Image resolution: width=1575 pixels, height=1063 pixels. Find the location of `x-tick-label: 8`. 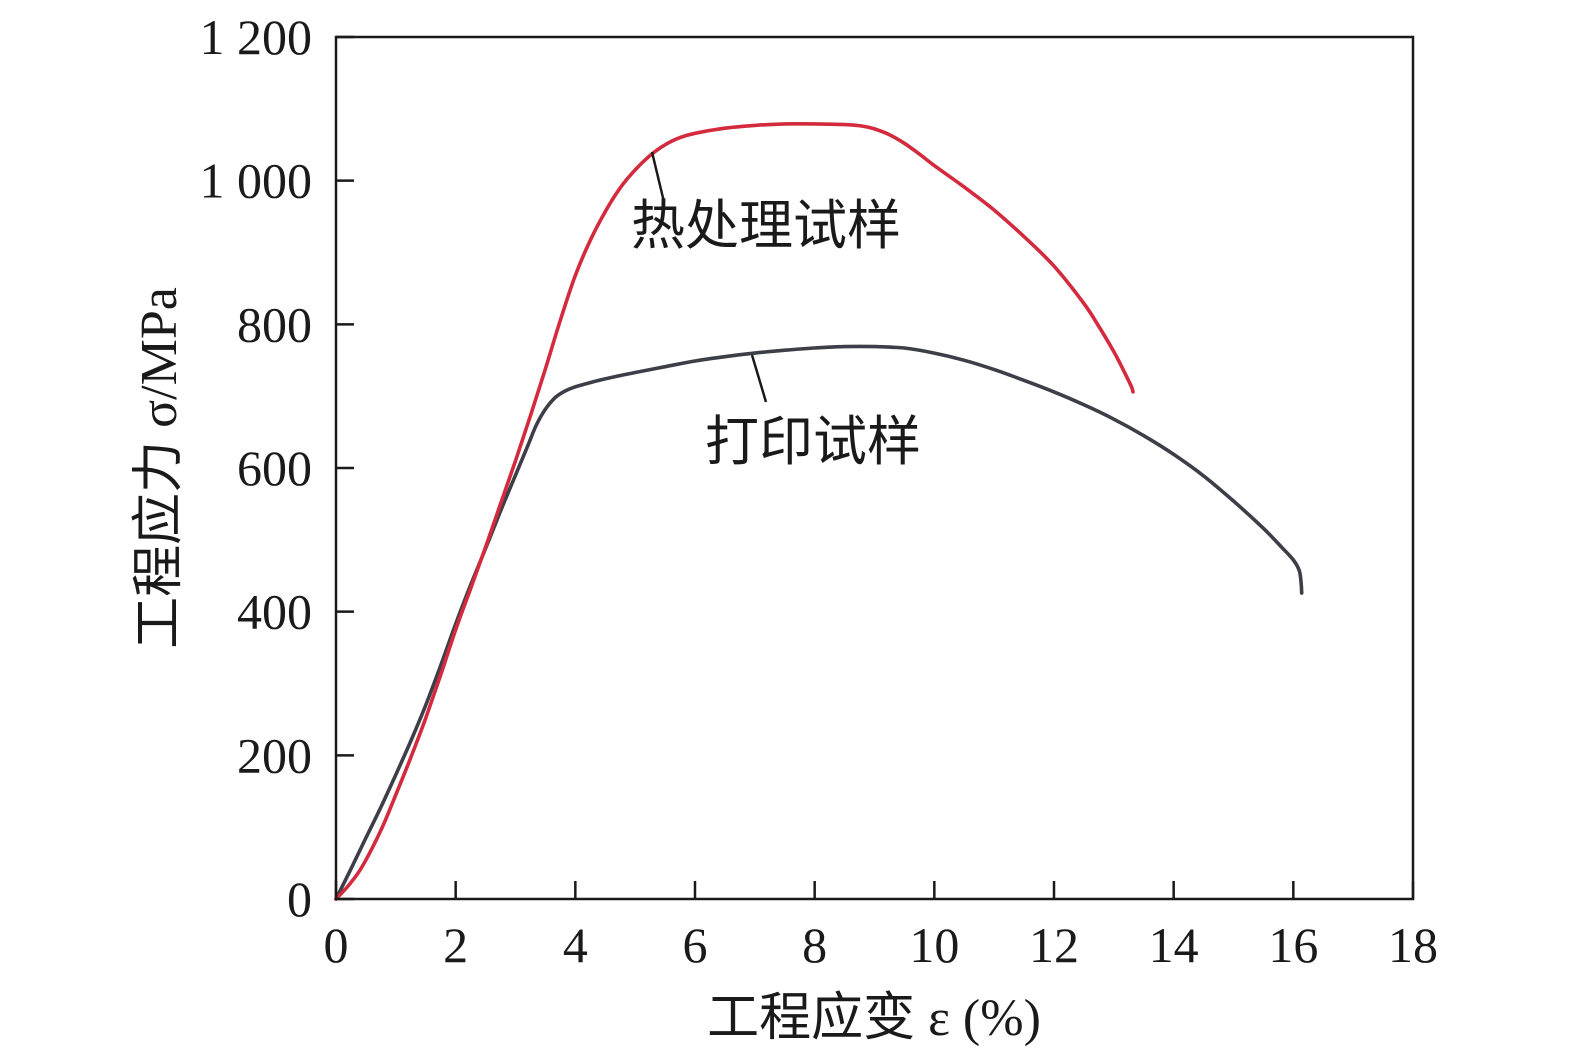

x-tick-label: 8 is located at coordinates (814, 945).